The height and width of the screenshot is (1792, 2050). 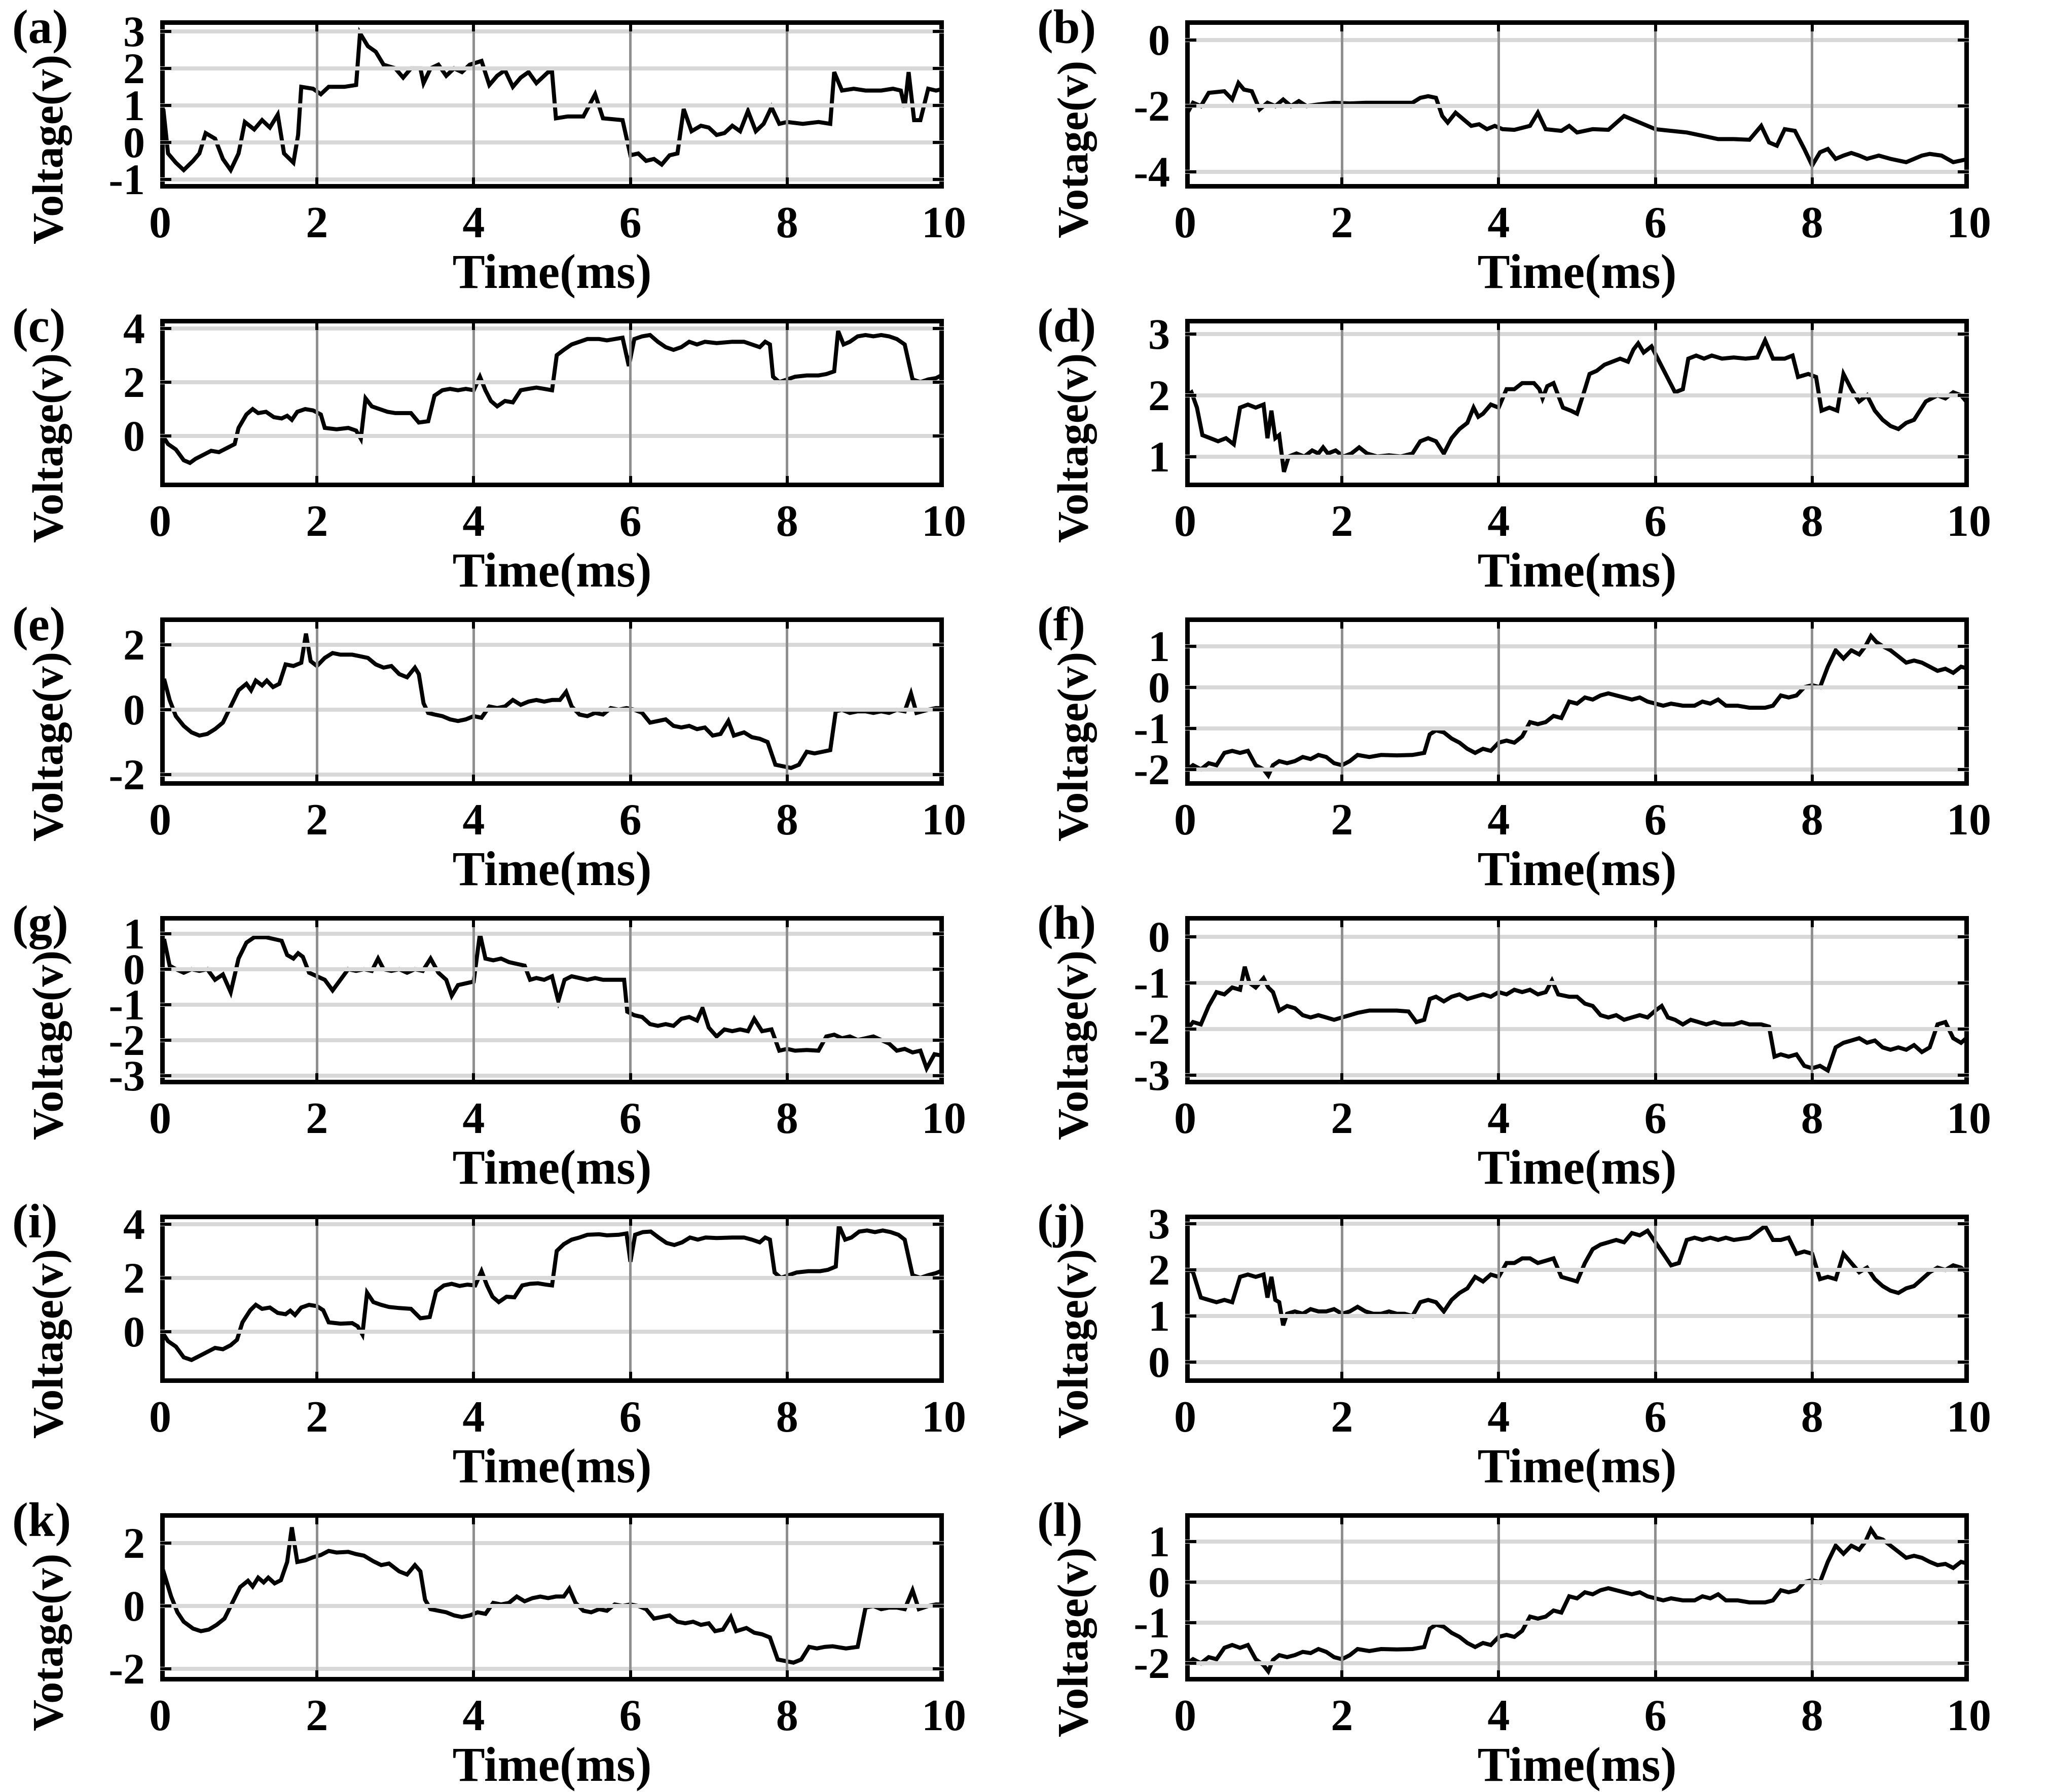 I want to click on x-tick-label: 2, so click(x=1342, y=1118).